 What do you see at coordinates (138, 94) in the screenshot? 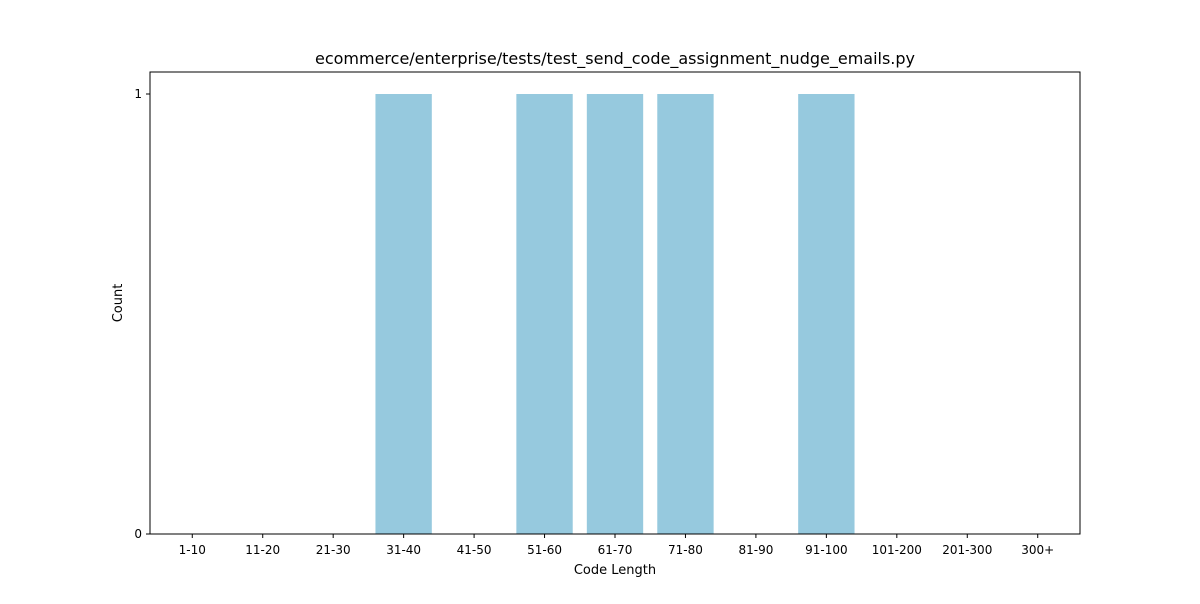
I see `y-tick-label: 1` at bounding box center [138, 94].